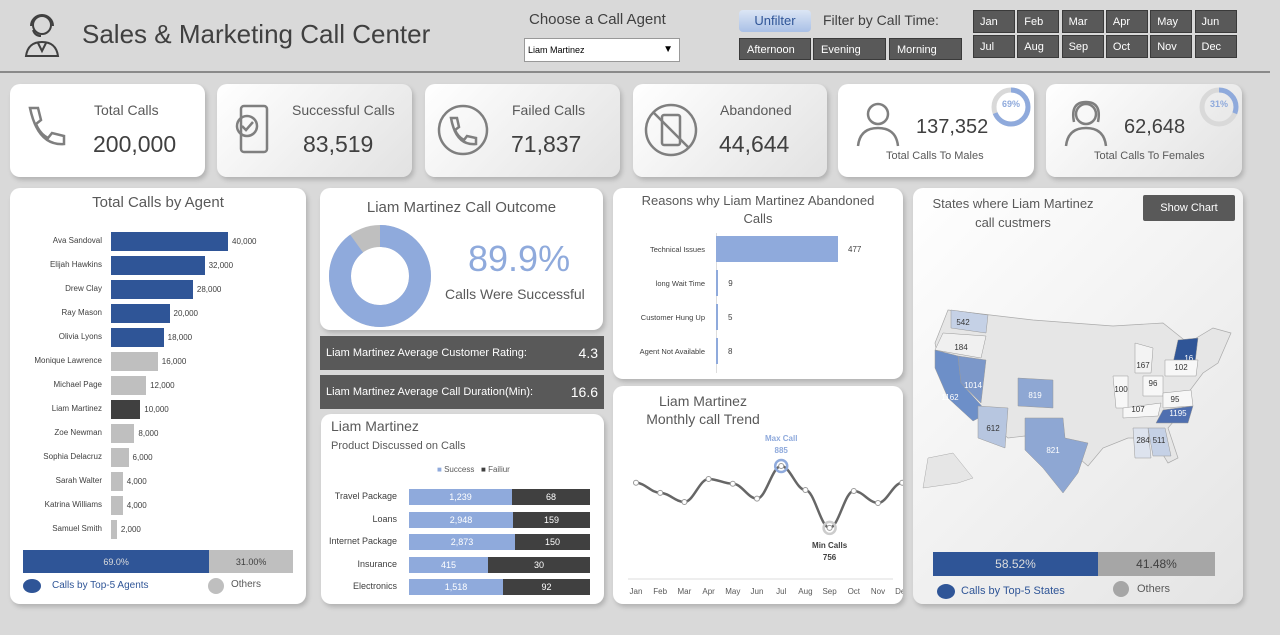 The width and height of the screenshot is (1280, 635). What do you see at coordinates (730, 130) in the screenshot?
I see `kpi-card-3: Abandoned 44,644` at bounding box center [730, 130].